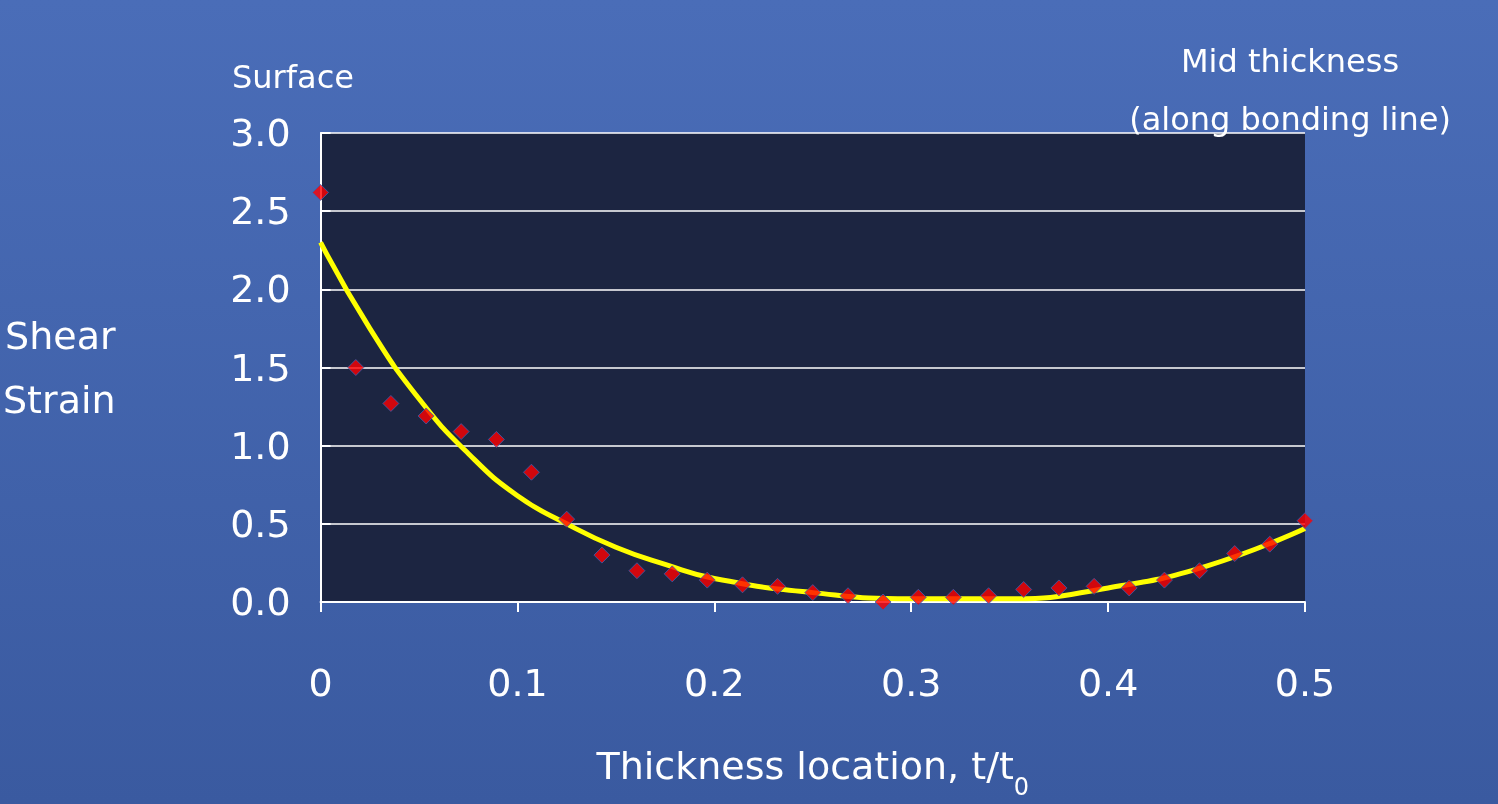 The width and height of the screenshot is (1498, 804). Describe the element at coordinates (260, 602) in the screenshot. I see `y-tick-label: 0.0` at that location.